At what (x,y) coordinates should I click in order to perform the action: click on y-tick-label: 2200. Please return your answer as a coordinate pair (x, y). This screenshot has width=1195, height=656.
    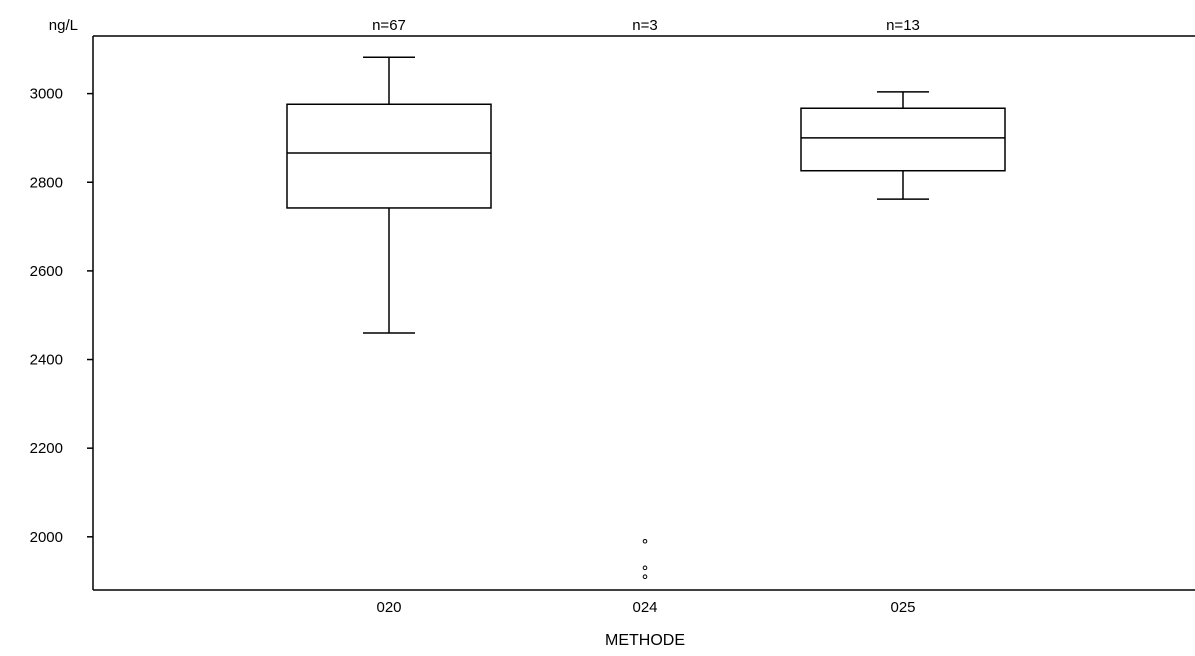
    Looking at the image, I should click on (46, 448).